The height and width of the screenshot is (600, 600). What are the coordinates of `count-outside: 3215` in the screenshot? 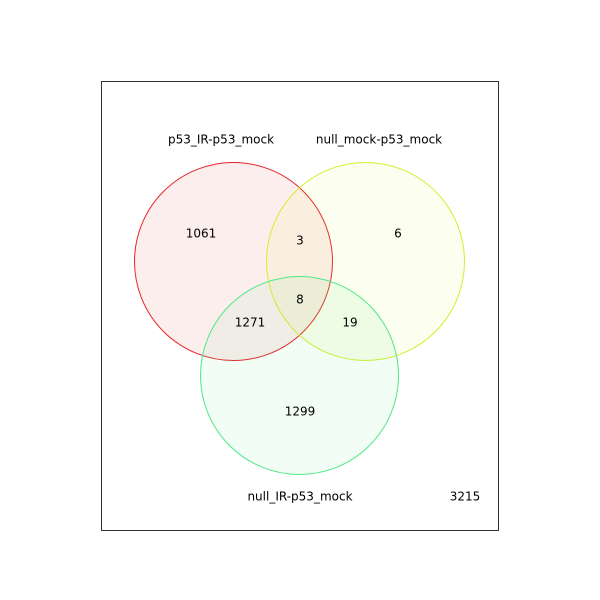 It's located at (465, 497).